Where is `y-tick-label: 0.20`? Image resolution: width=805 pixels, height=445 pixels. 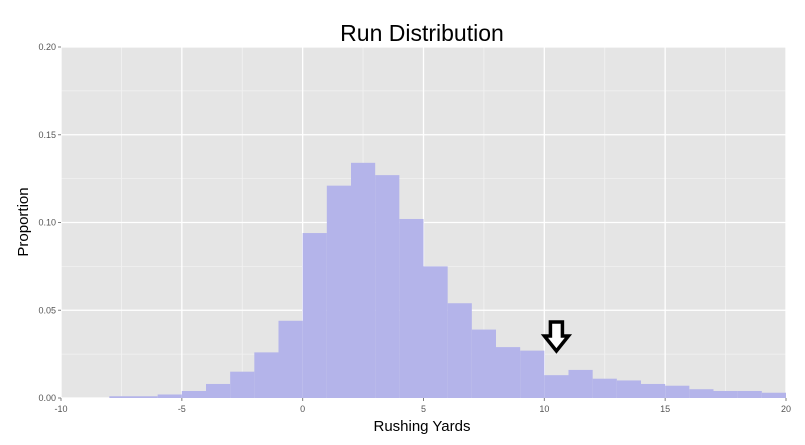
y-tick-label: 0.20 is located at coordinates (47, 47).